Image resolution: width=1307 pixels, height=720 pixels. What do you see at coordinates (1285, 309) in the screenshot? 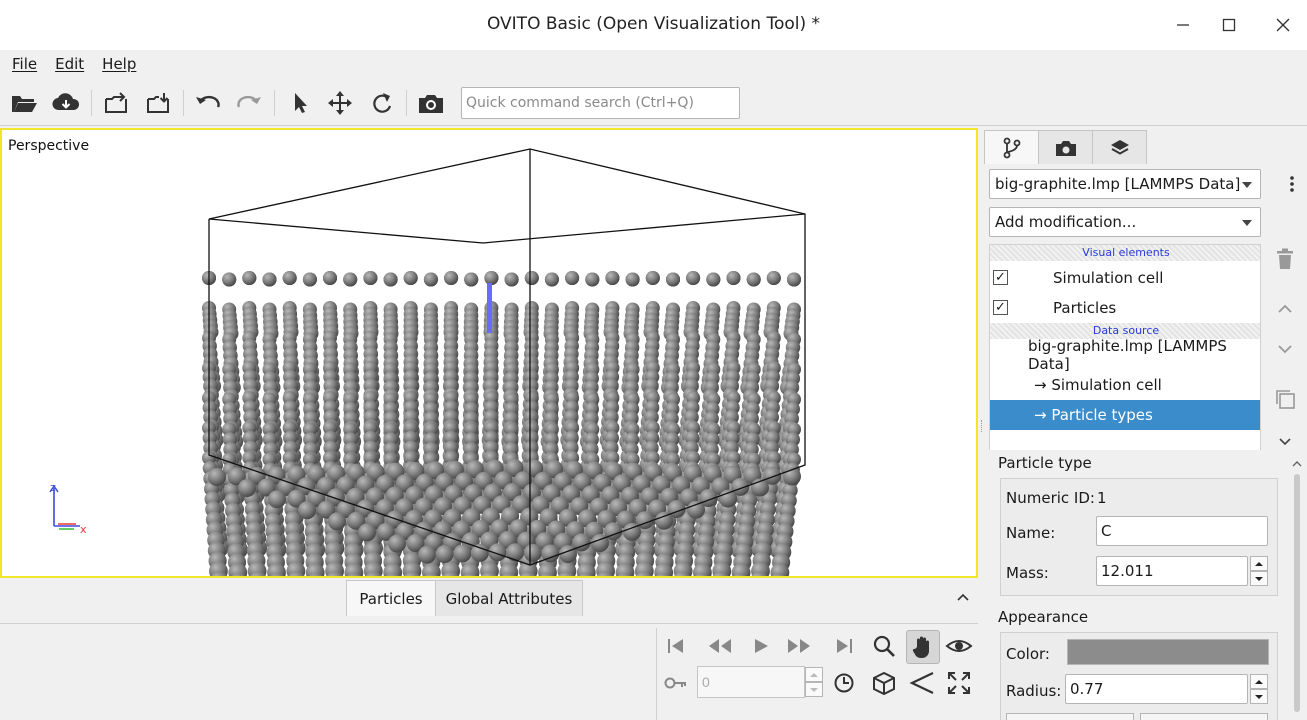
I see `move-up-button` at bounding box center [1285, 309].